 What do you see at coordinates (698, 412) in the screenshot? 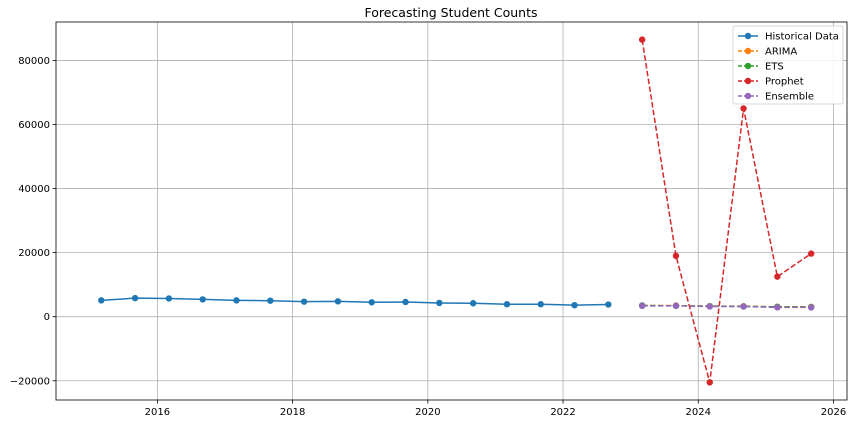
I see `x-tick-label: 2024` at bounding box center [698, 412].